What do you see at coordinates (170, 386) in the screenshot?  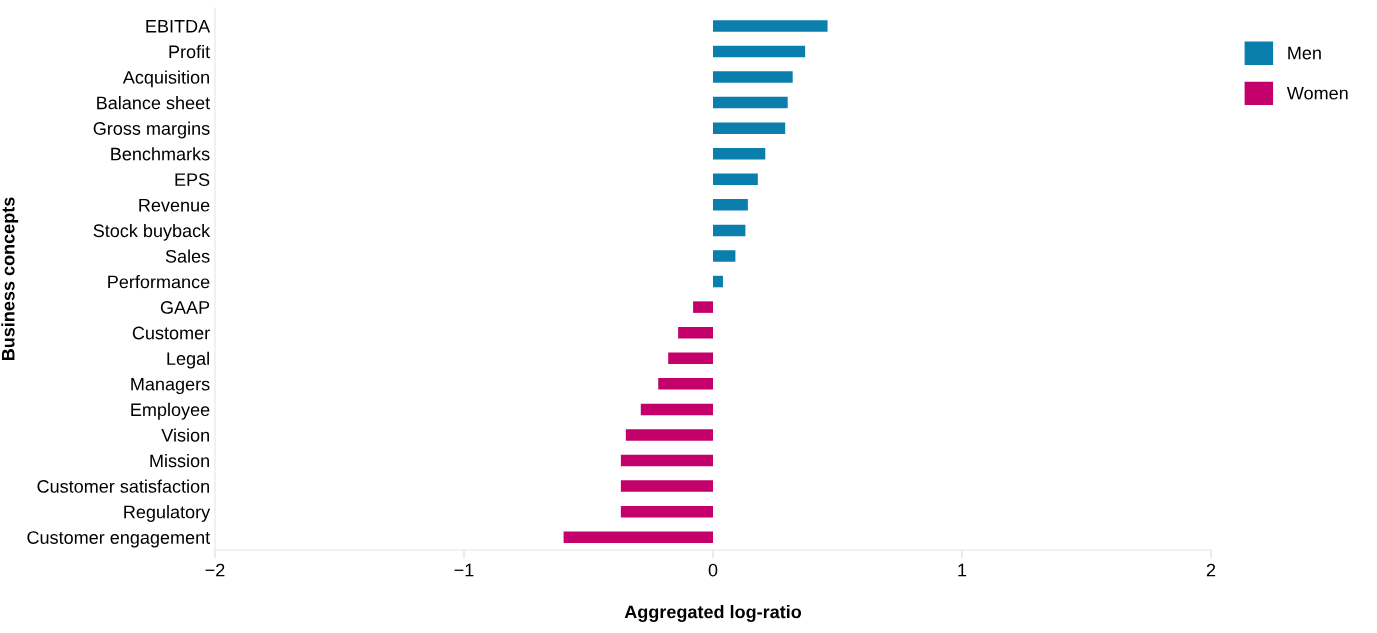 I see `y-tick-label: Managers` at bounding box center [170, 386].